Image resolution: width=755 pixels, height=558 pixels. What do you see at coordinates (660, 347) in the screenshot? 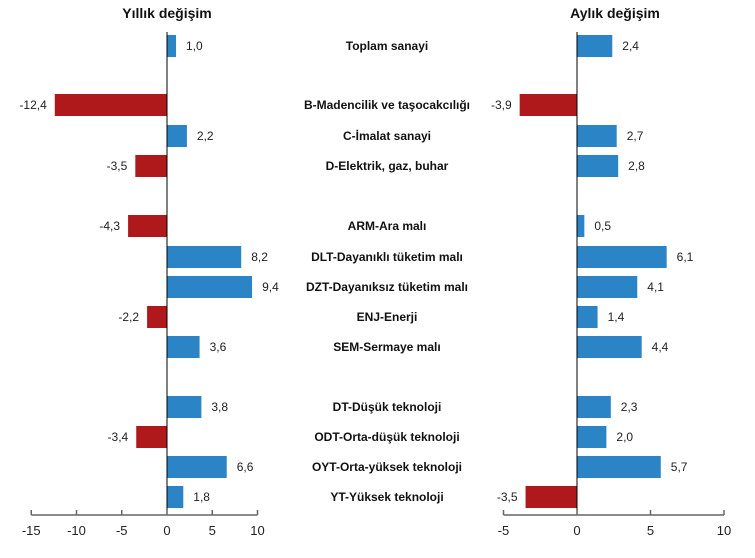
I see `data-label: 4,4` at bounding box center [660, 347].